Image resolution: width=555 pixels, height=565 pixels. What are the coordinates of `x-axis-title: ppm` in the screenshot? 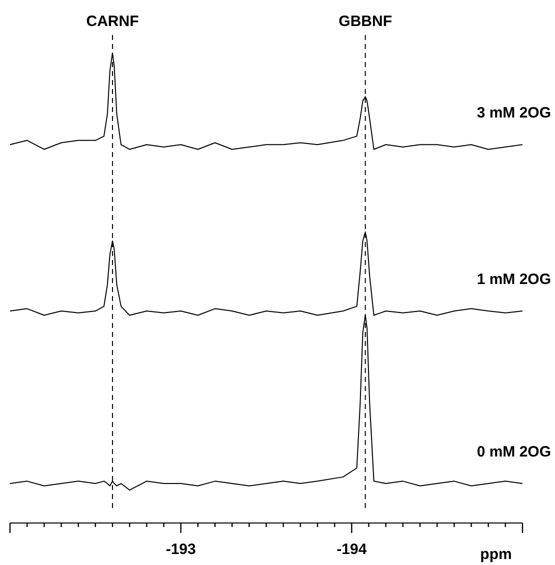 It's located at (496, 554).